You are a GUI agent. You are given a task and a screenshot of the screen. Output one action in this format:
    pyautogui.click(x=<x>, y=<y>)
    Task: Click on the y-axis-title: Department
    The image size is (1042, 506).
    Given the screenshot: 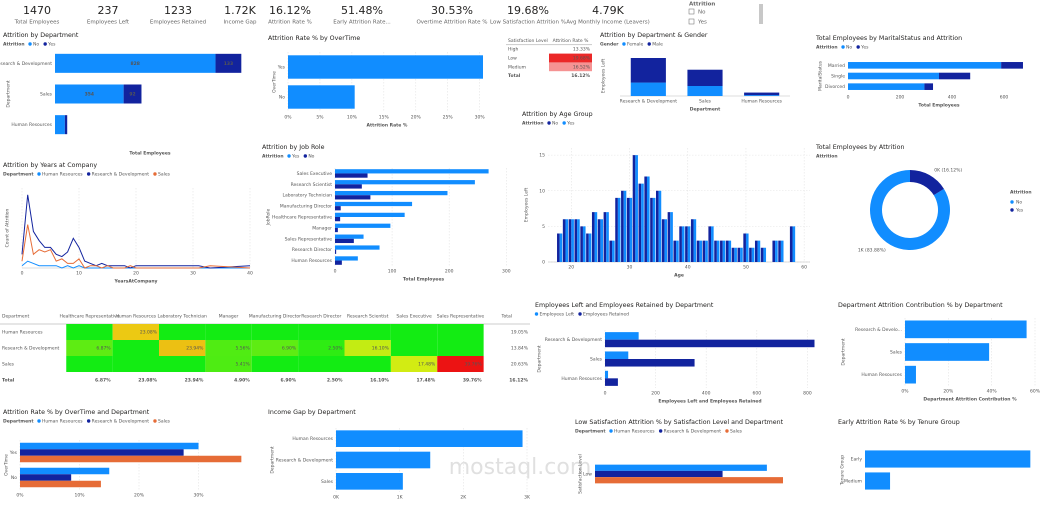 What is the action you would take?
    pyautogui.click(x=844, y=351)
    